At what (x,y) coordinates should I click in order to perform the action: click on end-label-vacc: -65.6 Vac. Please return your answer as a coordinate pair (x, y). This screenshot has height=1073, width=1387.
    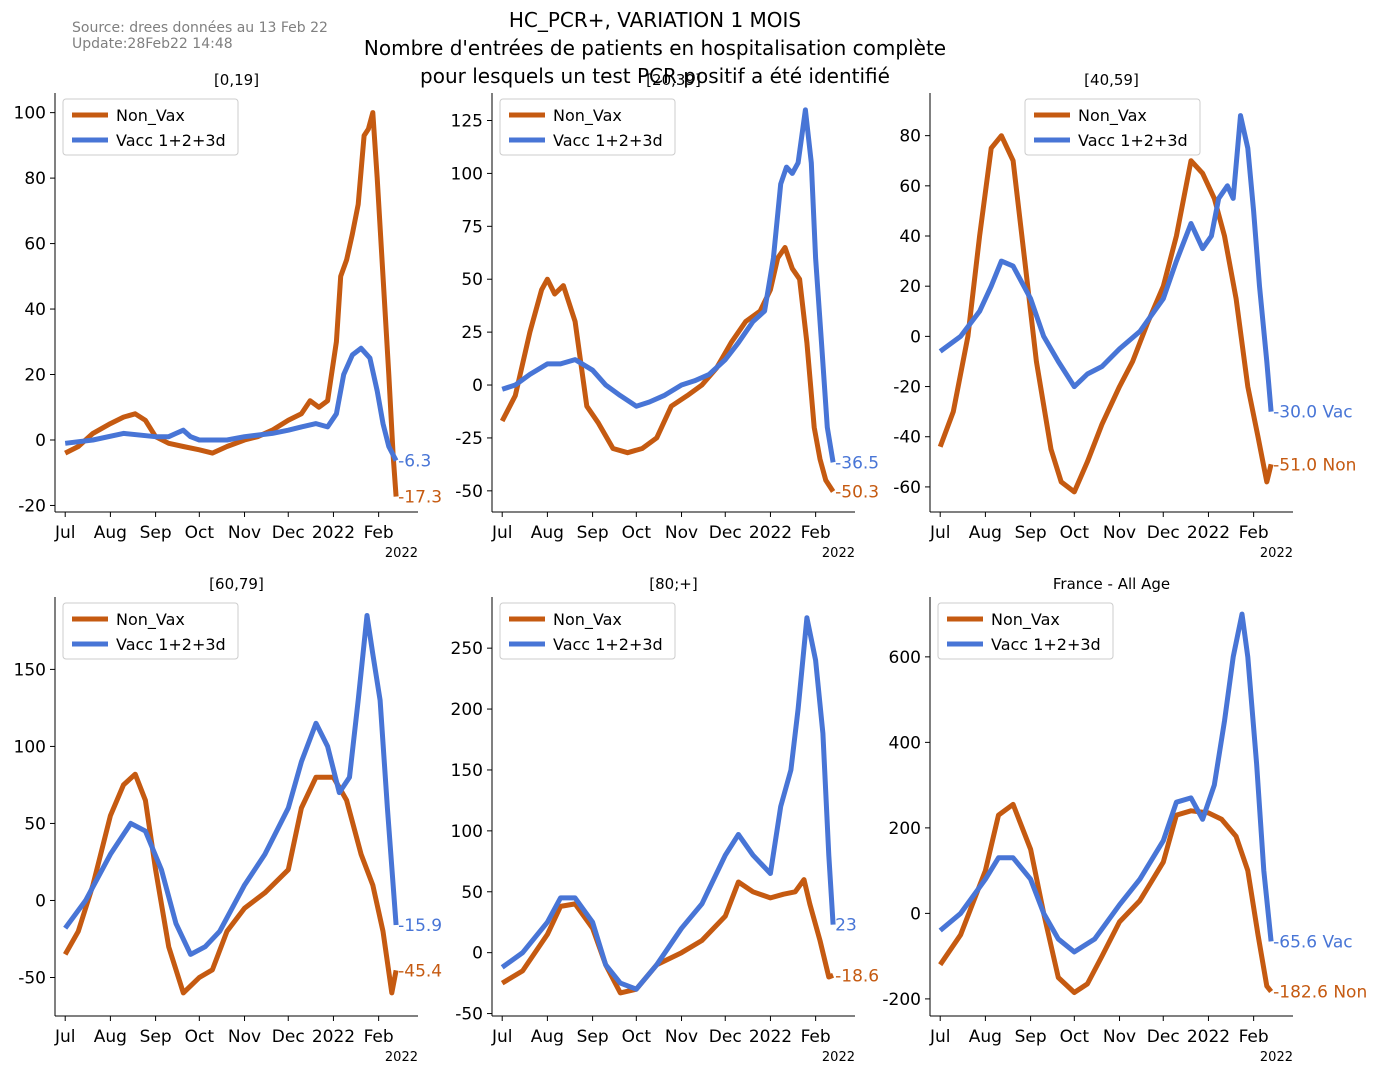
    Looking at the image, I should click on (1312, 942).